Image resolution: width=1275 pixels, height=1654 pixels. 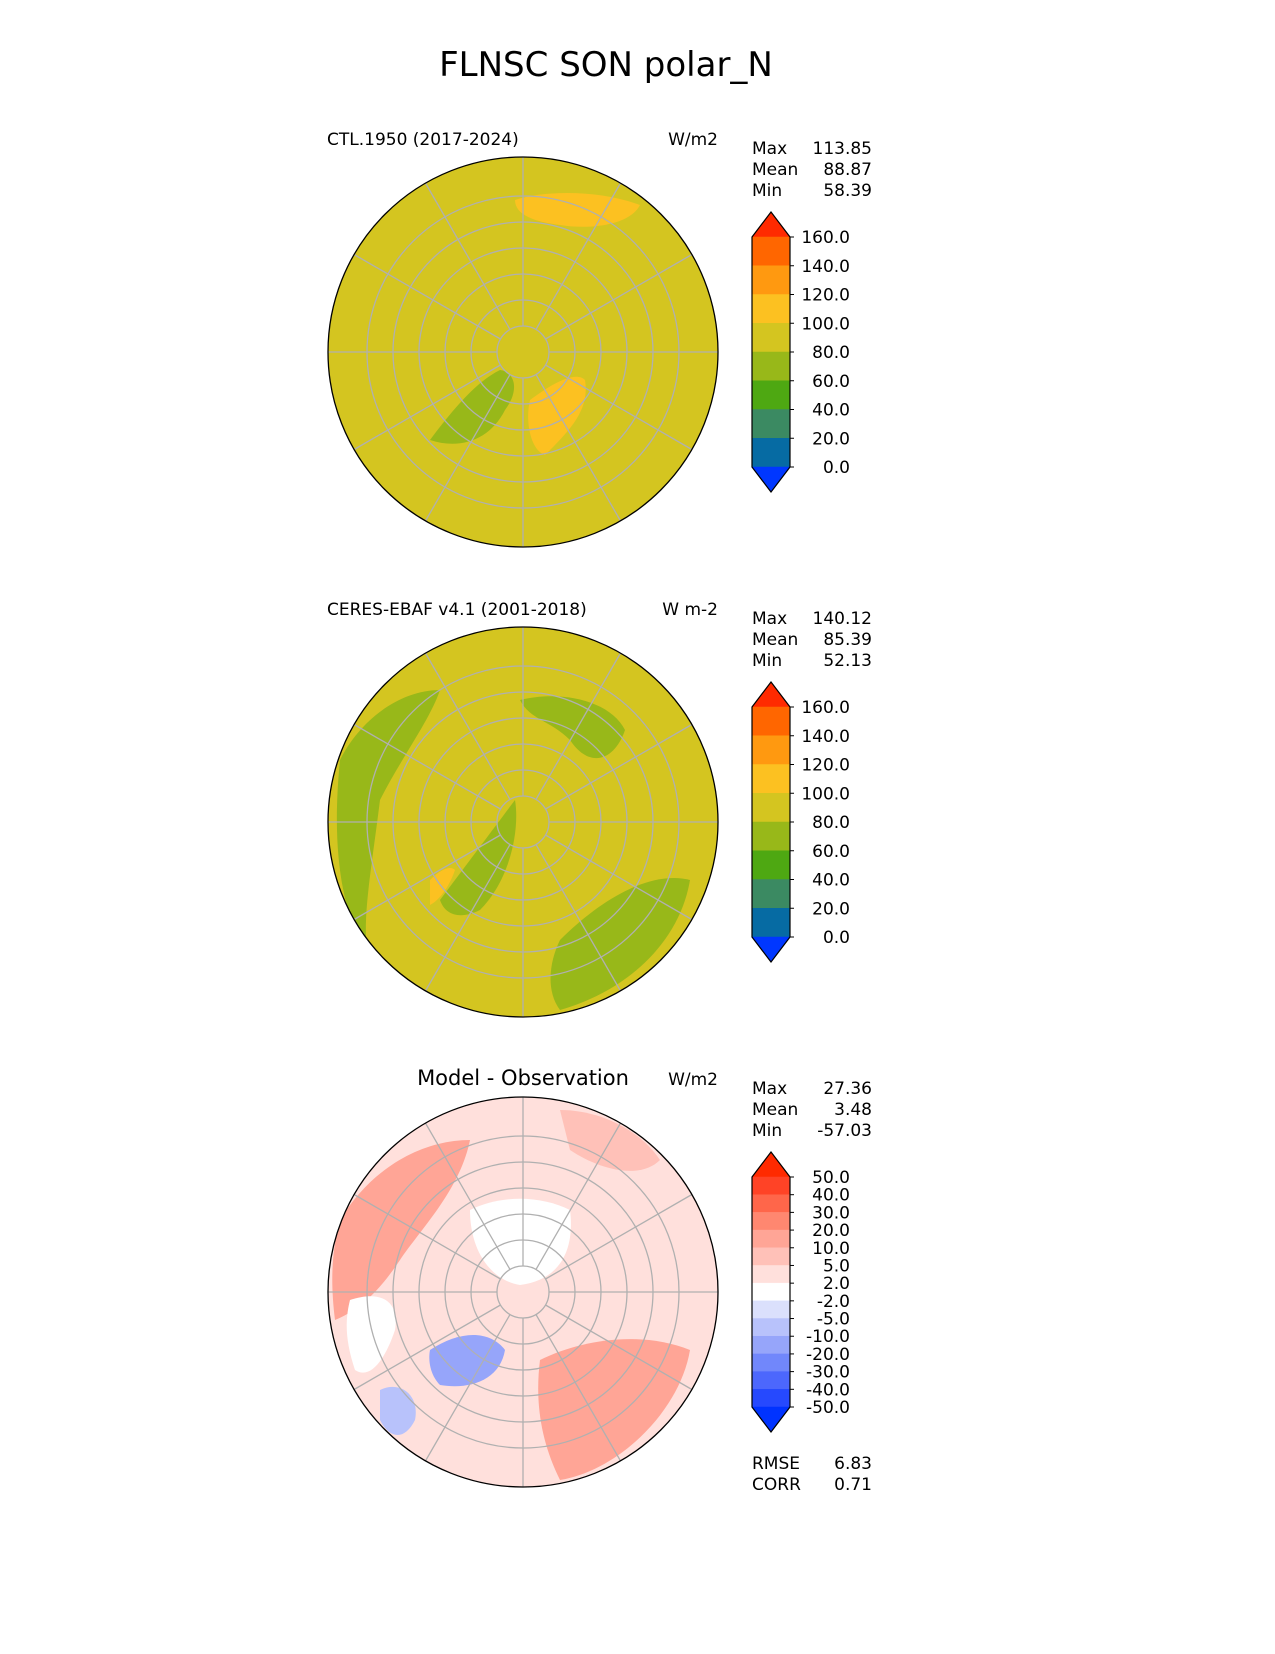 What do you see at coordinates (825, 708) in the screenshot?
I see `colorbar-tick-label: 160.0` at bounding box center [825, 708].